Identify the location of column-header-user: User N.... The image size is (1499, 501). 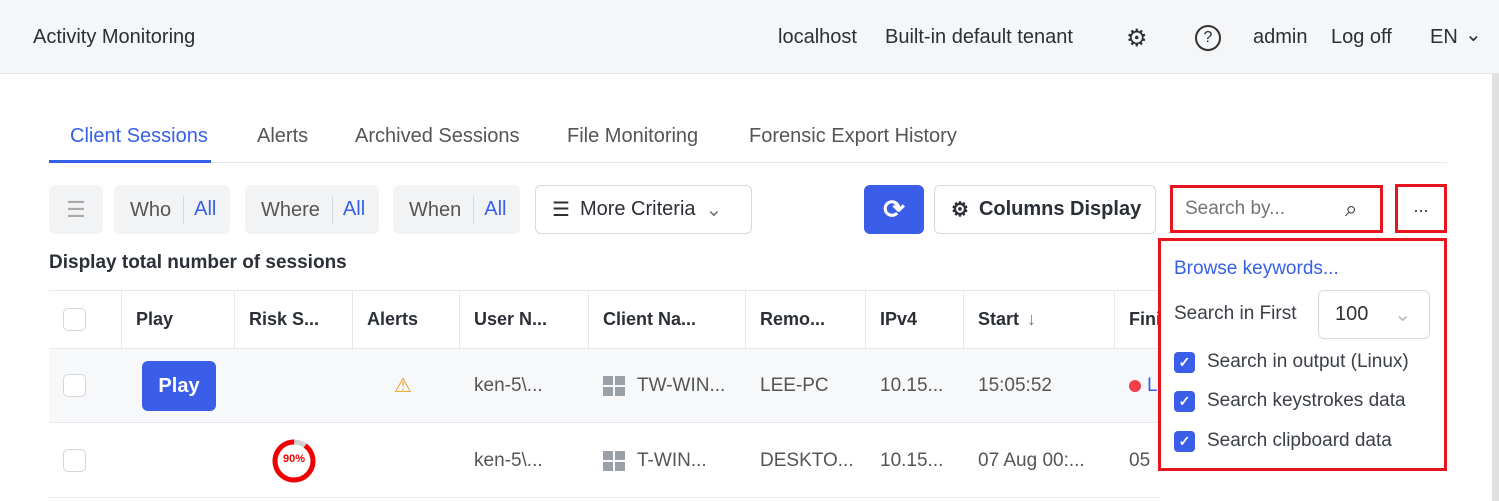
(524, 319).